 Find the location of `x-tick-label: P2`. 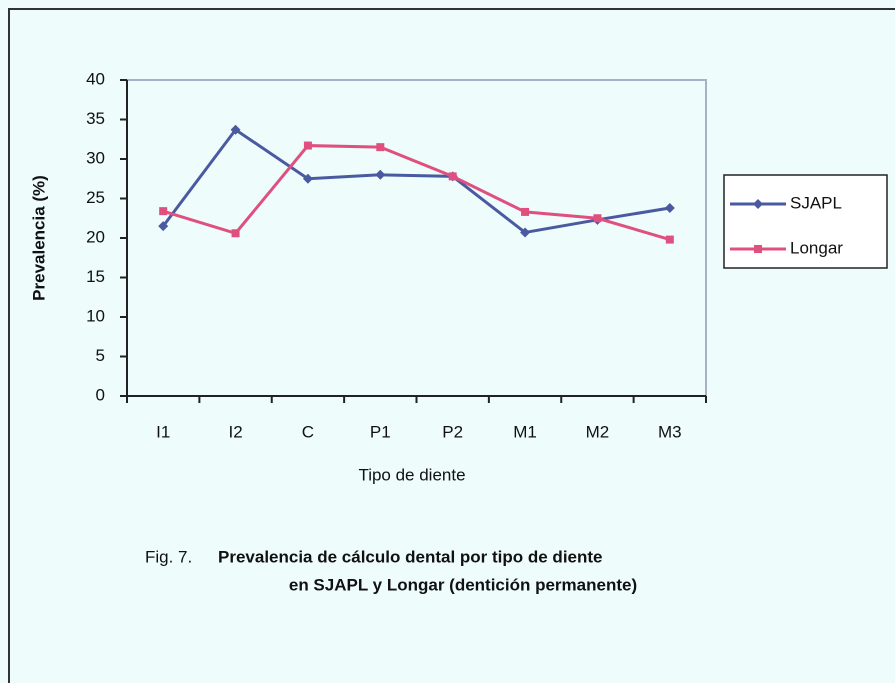

x-tick-label: P2 is located at coordinates (452, 431).